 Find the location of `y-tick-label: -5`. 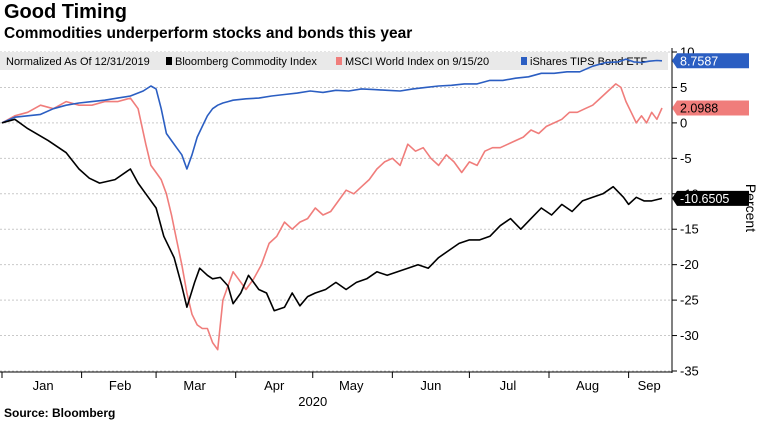

y-tick-label: -5 is located at coordinates (686, 158).